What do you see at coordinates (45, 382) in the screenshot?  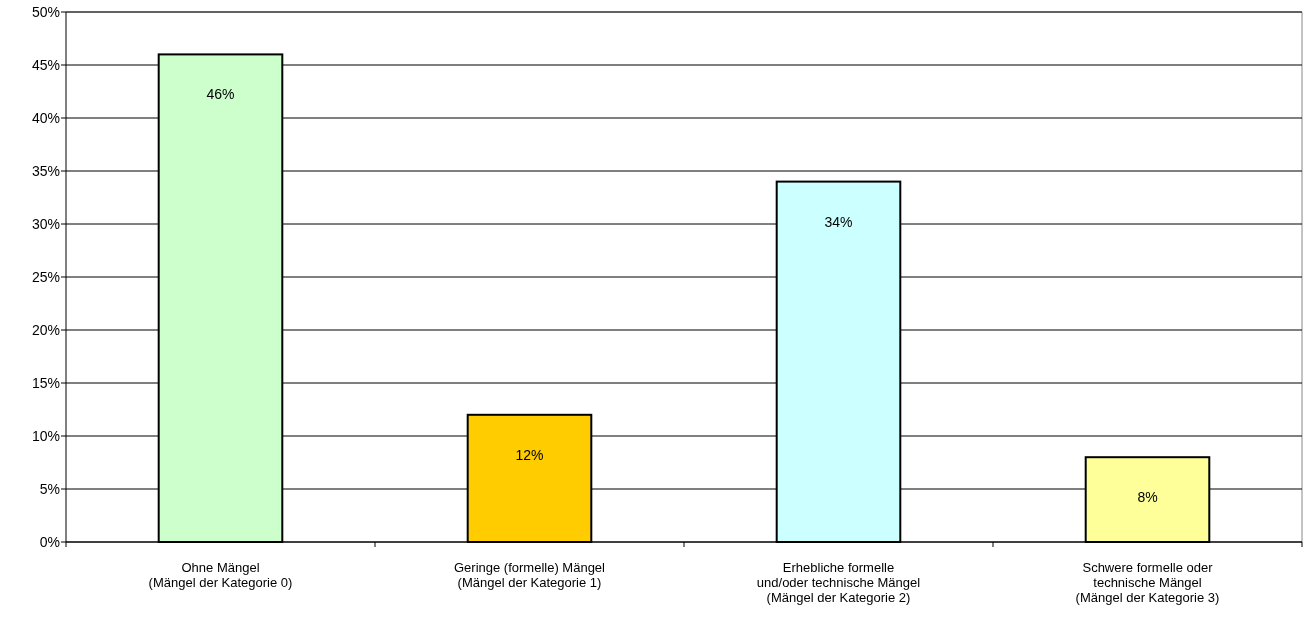 I see `y-tick-label: 15%` at bounding box center [45, 382].